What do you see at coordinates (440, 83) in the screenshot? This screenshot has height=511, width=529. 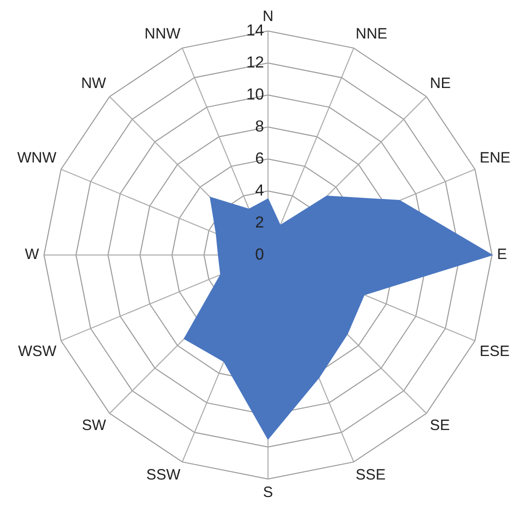 I see `spoke-label: NE` at bounding box center [440, 83].